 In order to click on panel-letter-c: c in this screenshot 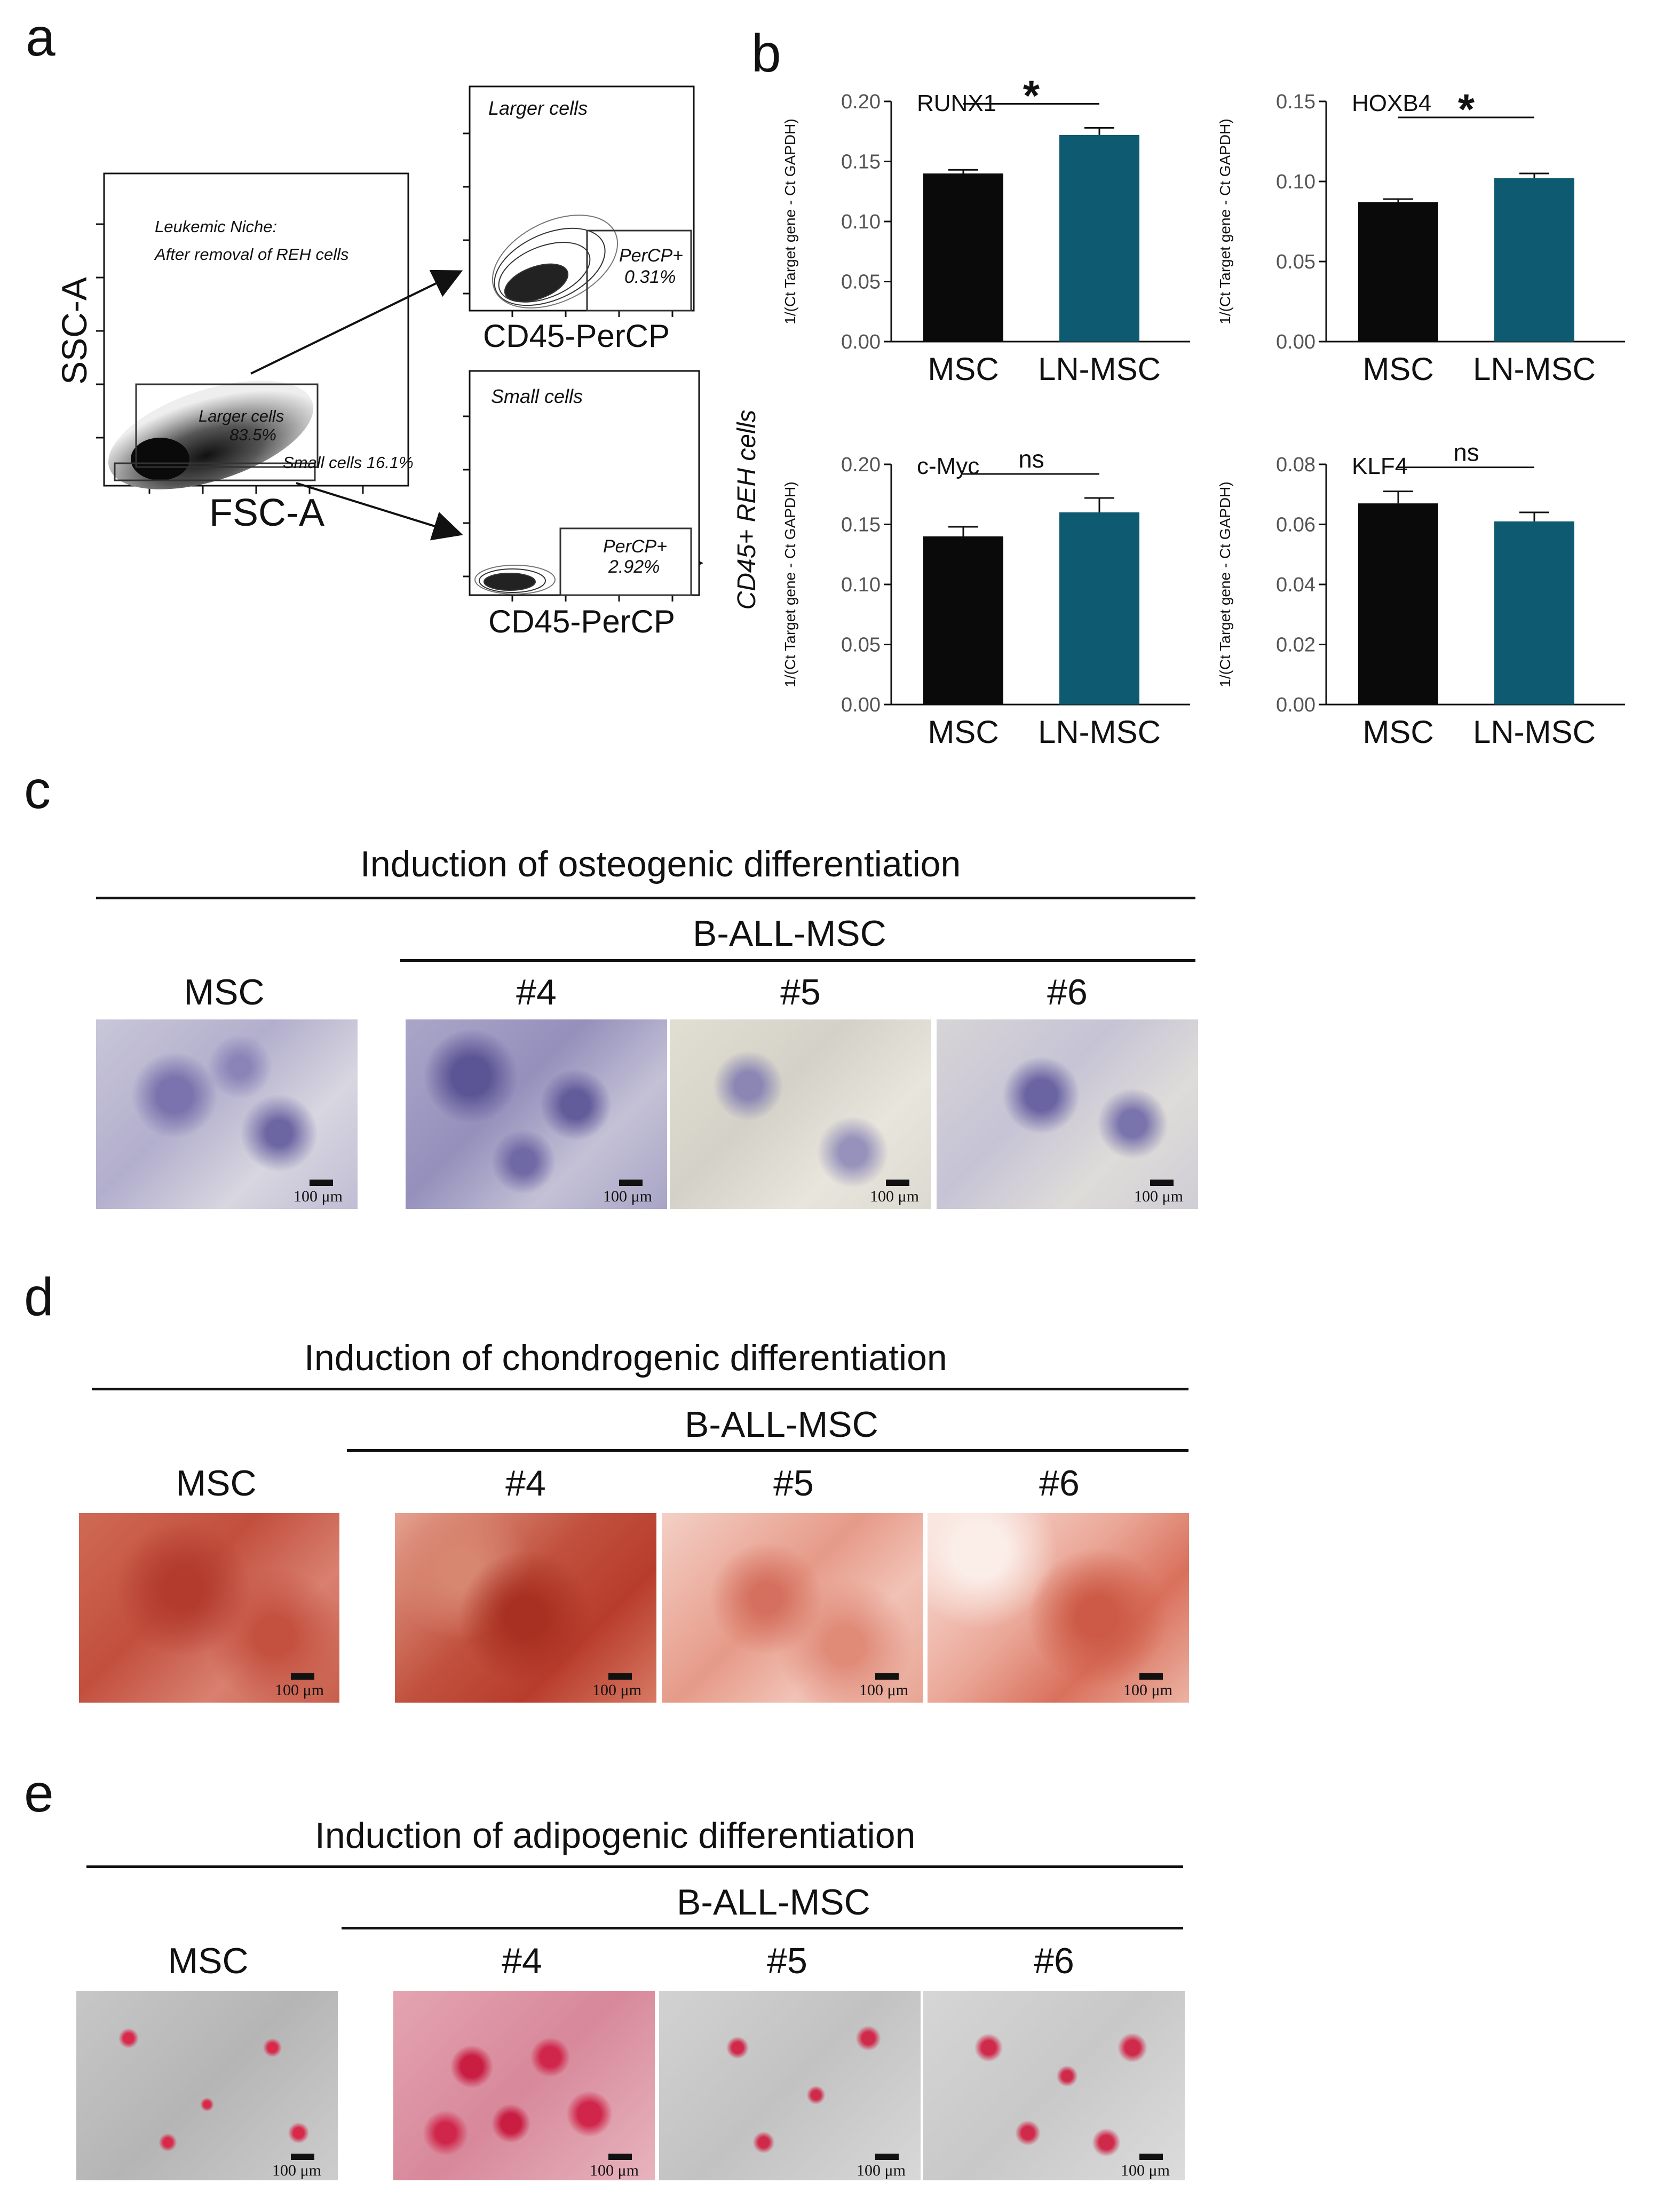, I will do `click(37, 790)`.